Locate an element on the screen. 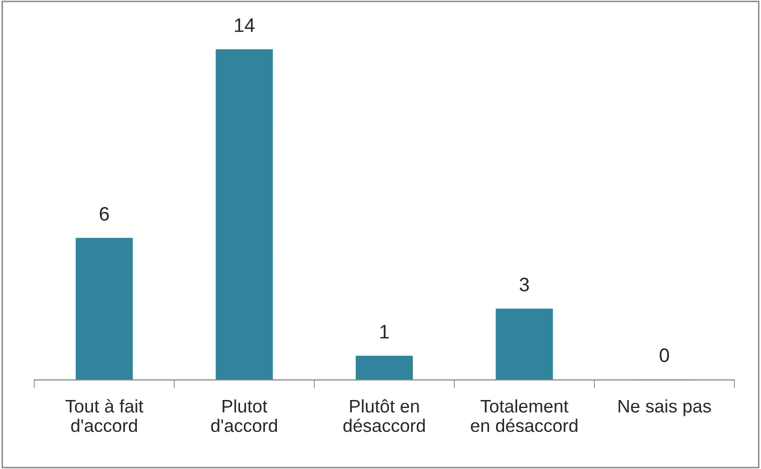 This screenshot has height=469, width=761. x-tick-label: Totalement en désaccord is located at coordinates (524, 415).